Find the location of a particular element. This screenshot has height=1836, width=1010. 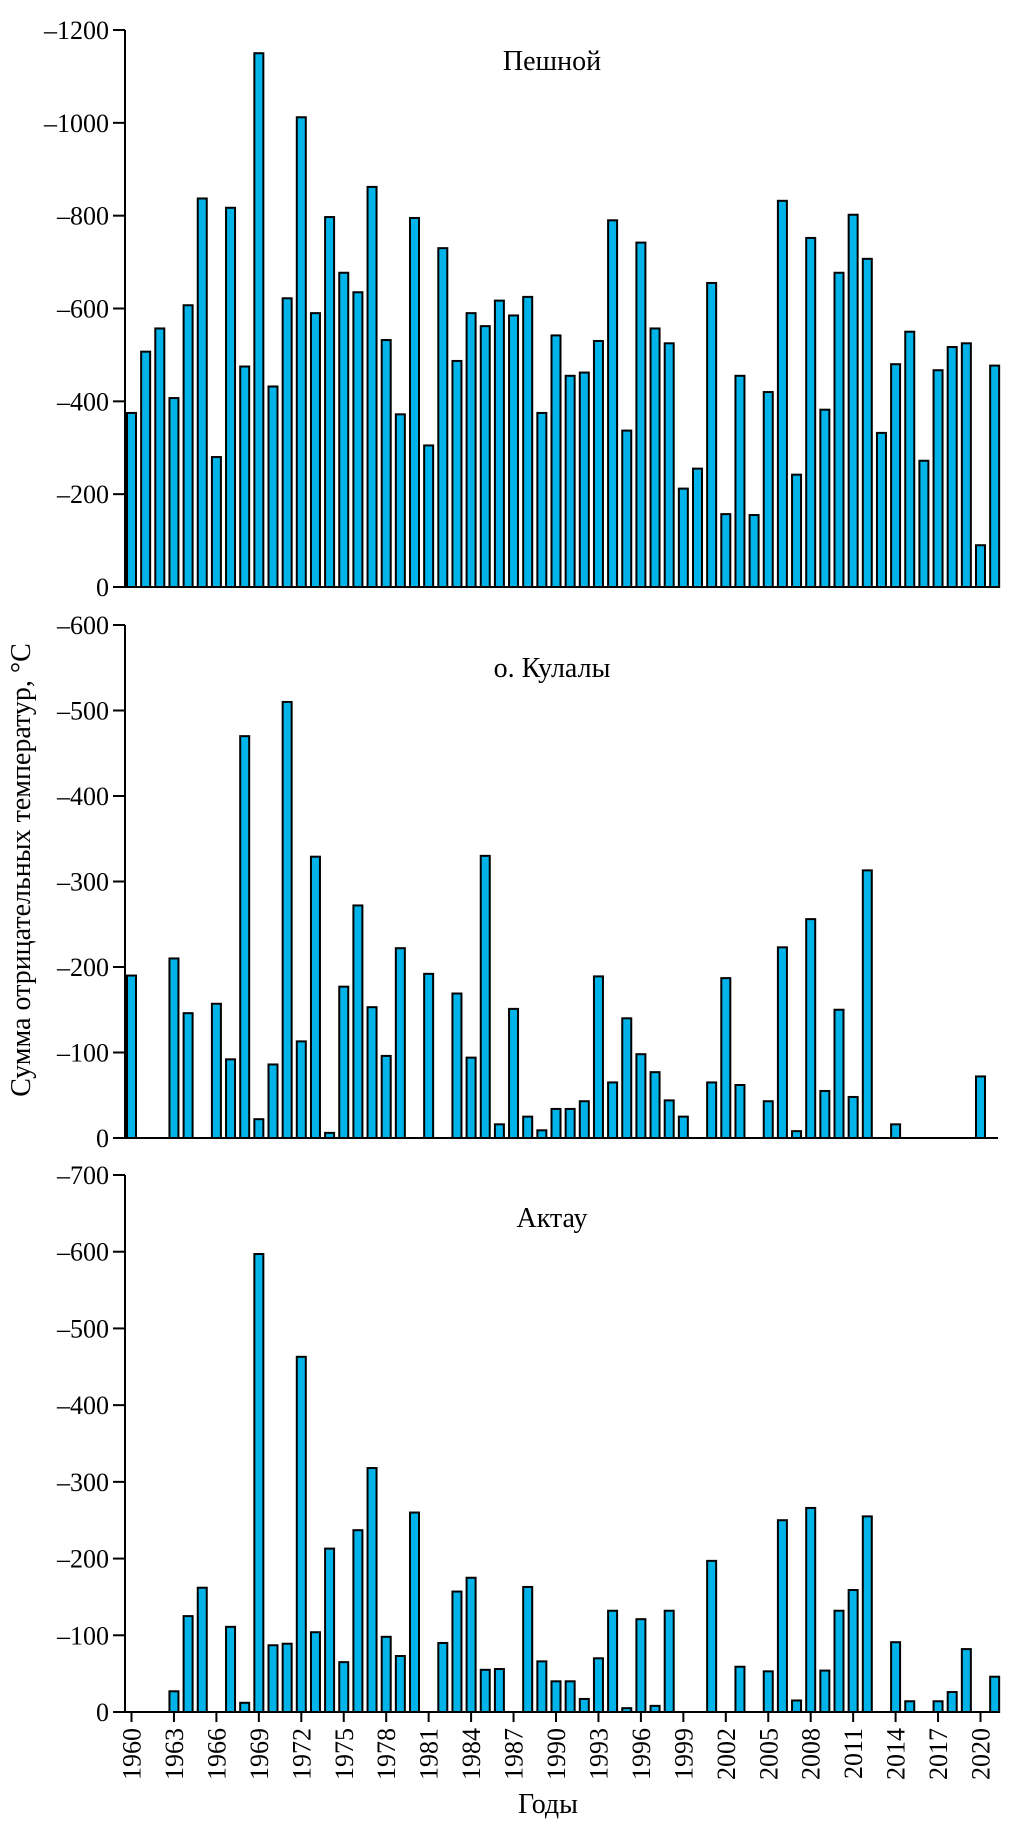

x-tick-label-1972: 1972 is located at coordinates (301, 1754).